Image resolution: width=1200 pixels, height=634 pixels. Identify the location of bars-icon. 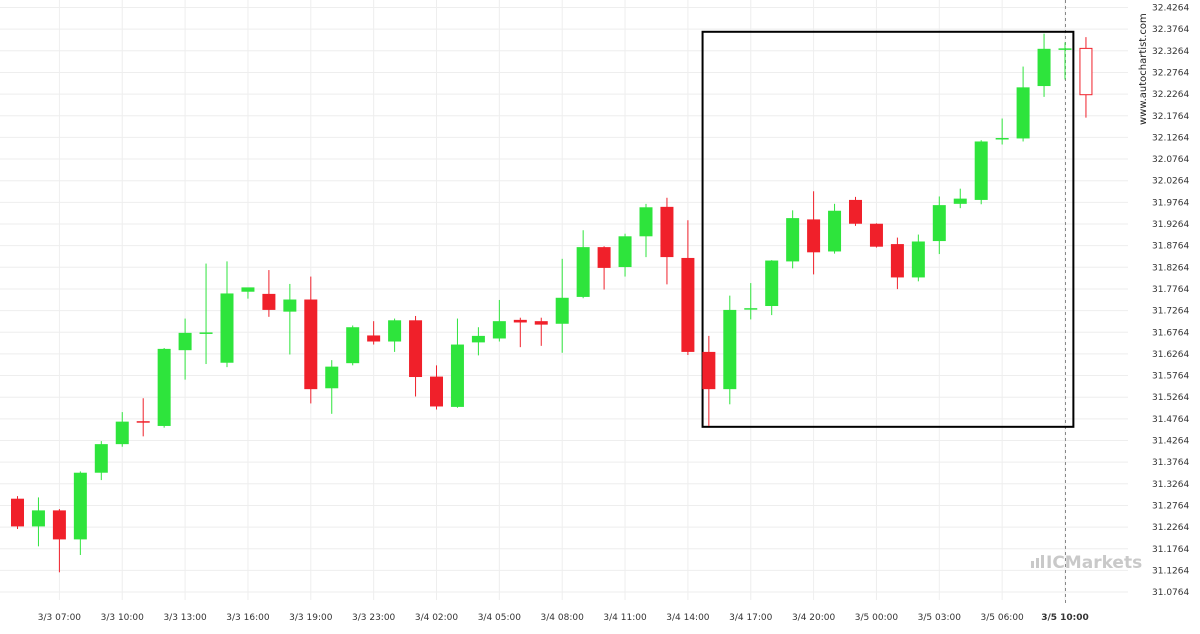
(1037, 561).